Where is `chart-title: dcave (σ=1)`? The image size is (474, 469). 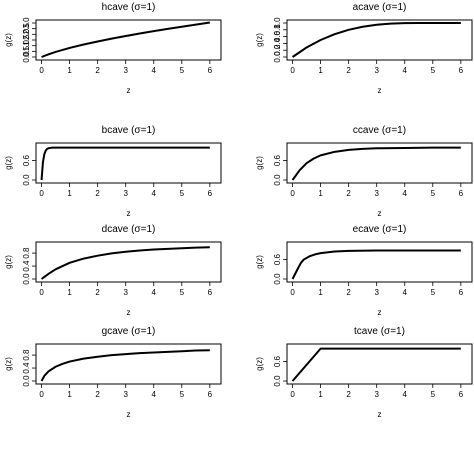 chart-title: dcave (σ=1) is located at coordinates (129, 229).